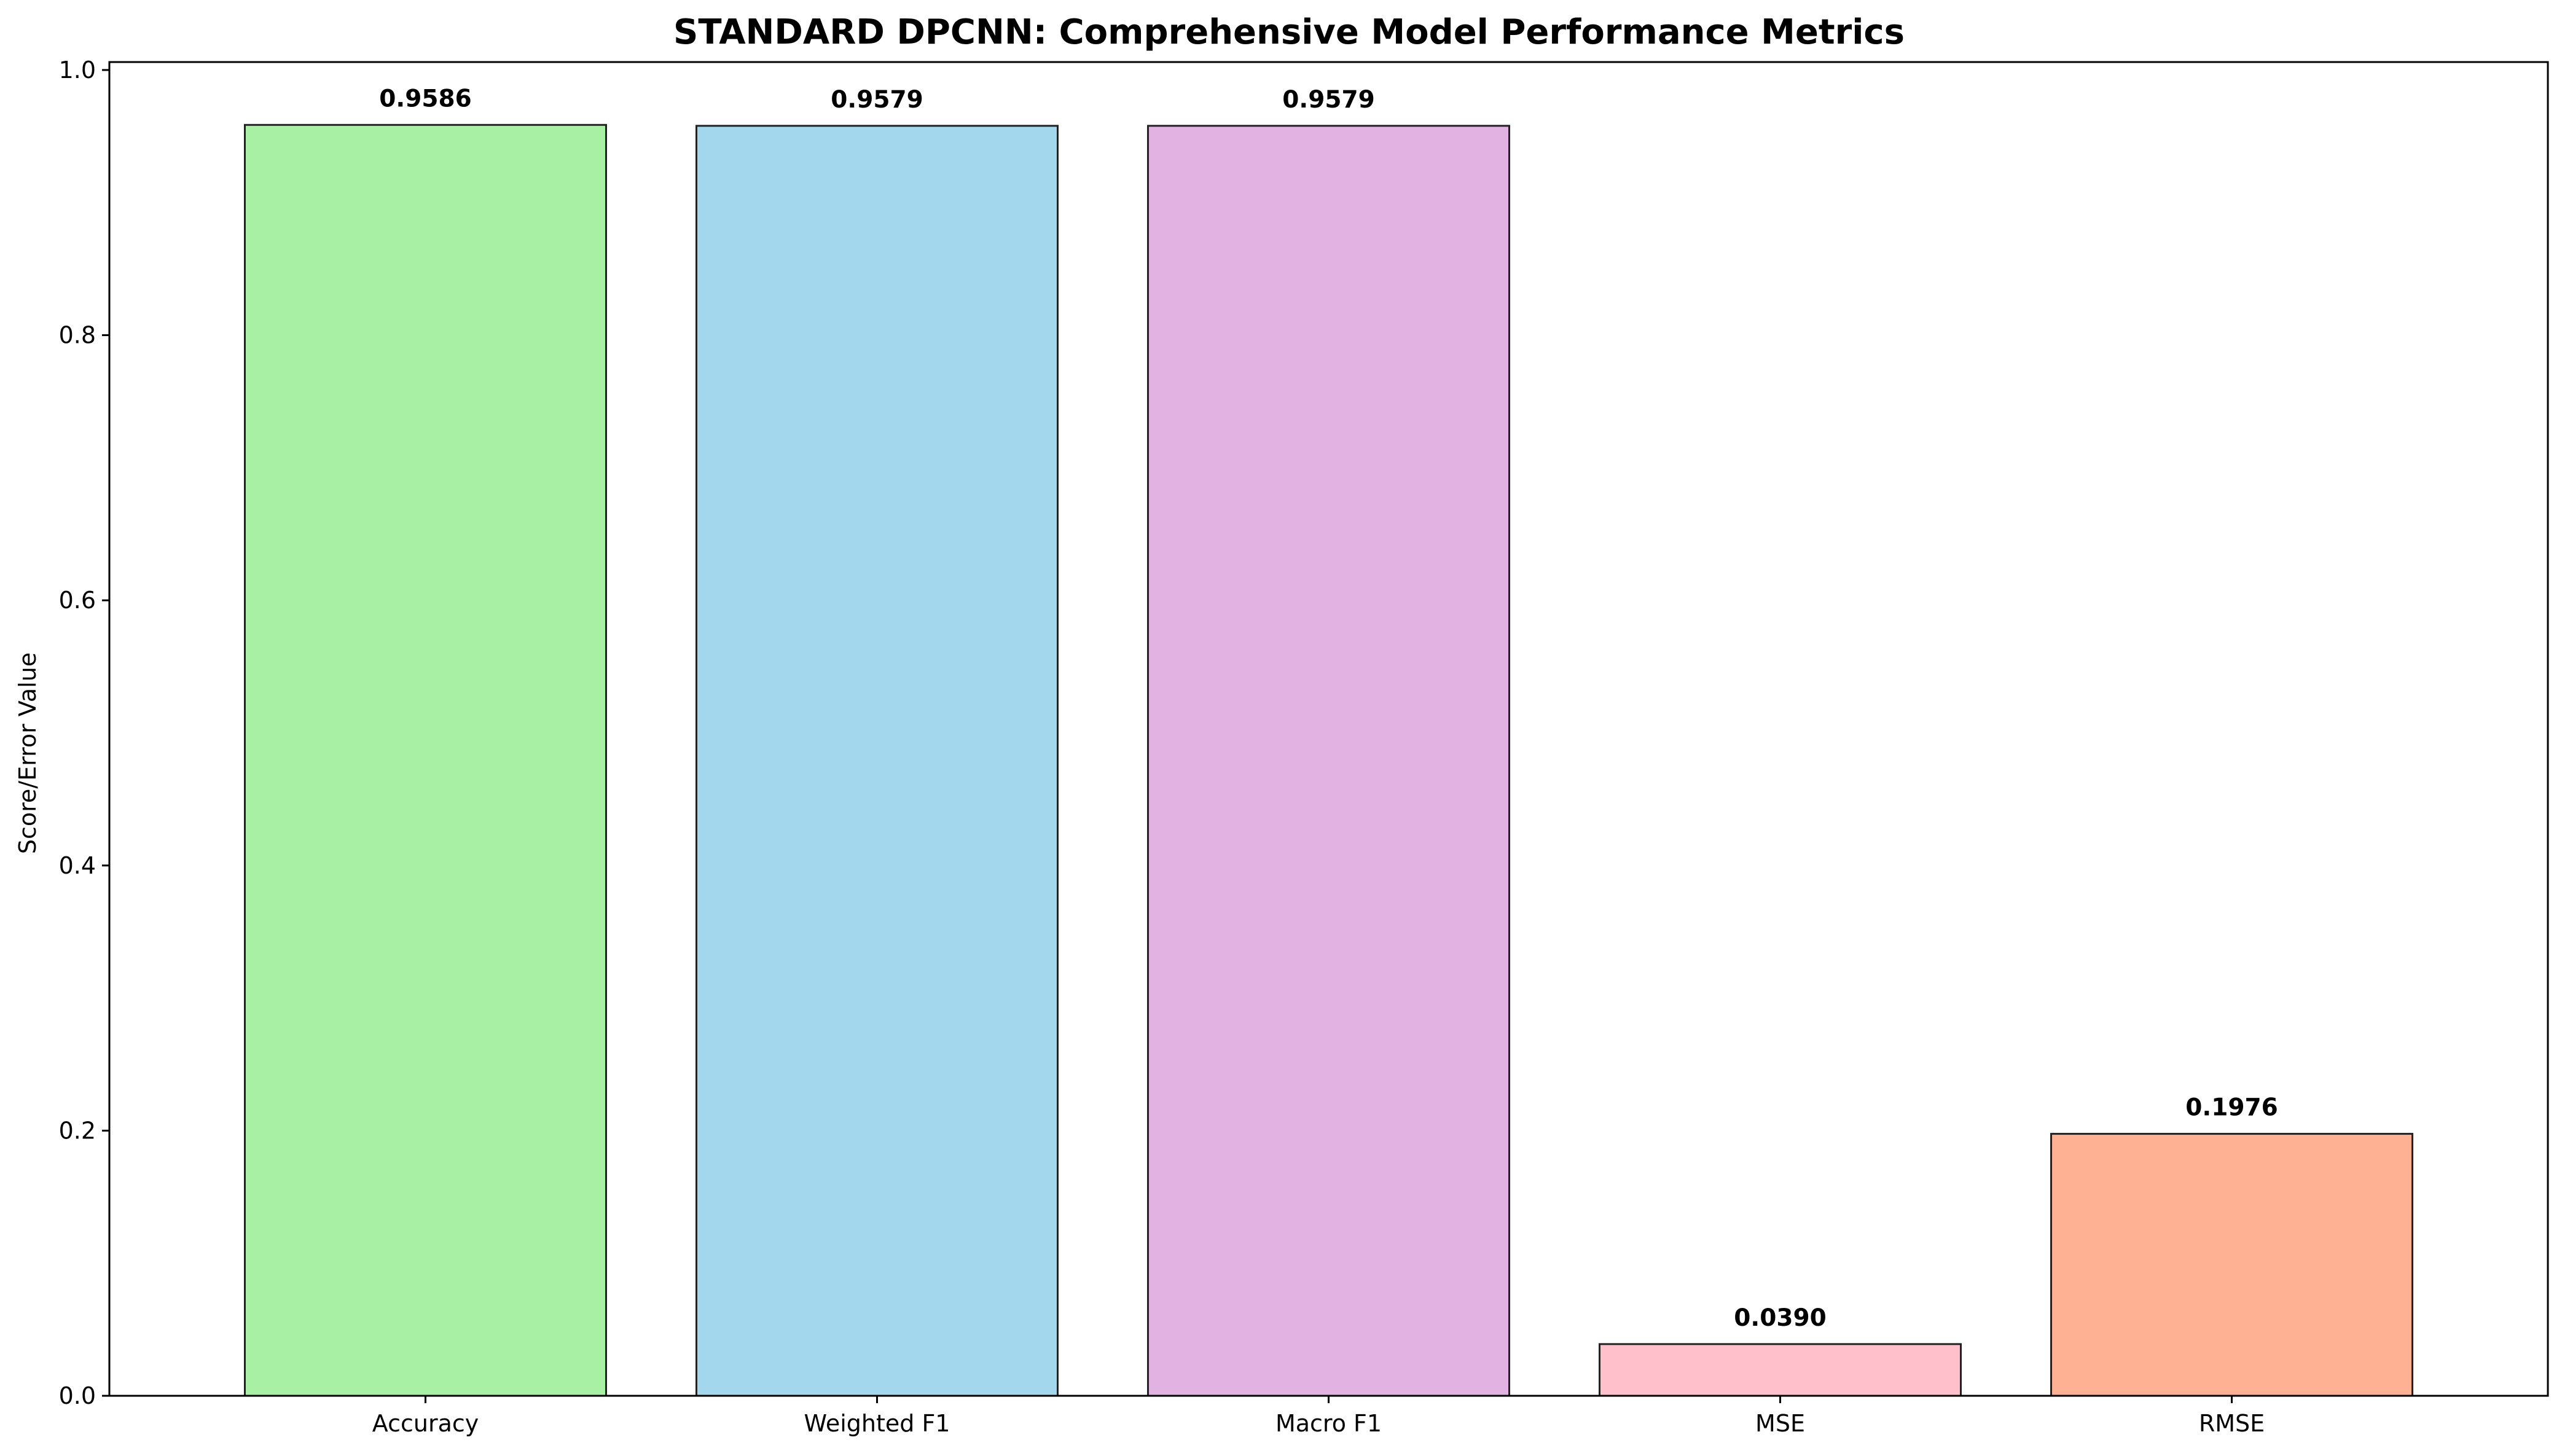  Describe the element at coordinates (425, 760) in the screenshot. I see `bar-accuracy` at that location.